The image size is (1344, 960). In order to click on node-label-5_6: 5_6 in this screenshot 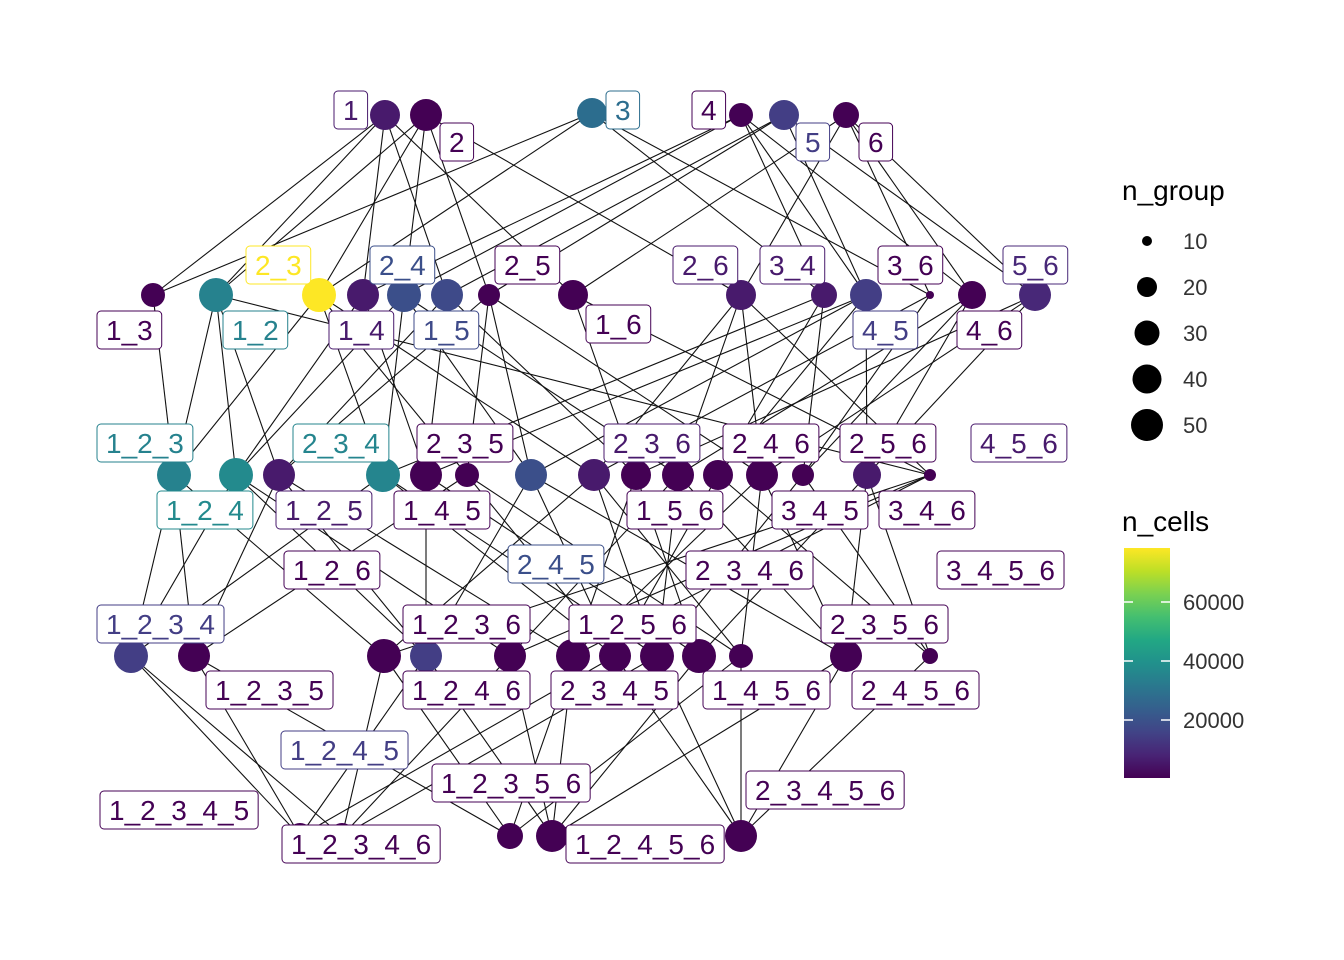, I will do `click(1035, 265)`.